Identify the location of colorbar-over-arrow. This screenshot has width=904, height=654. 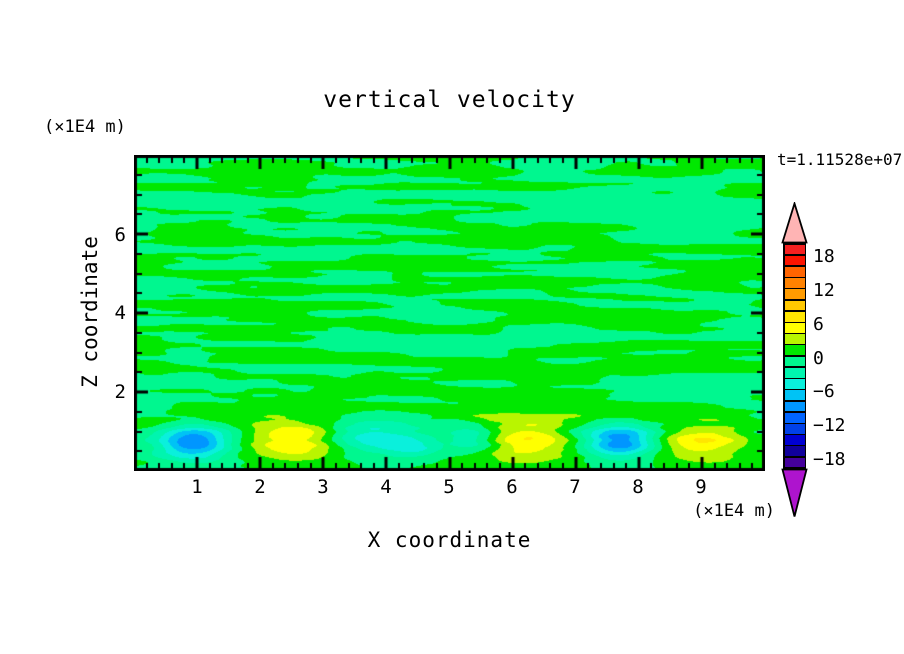
(794, 223).